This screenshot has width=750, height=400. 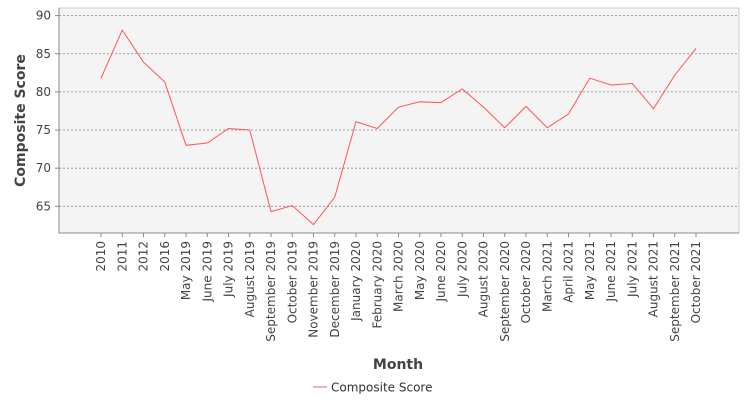 What do you see at coordinates (122, 256) in the screenshot?
I see `x-tick-label: 2011` at bounding box center [122, 256].